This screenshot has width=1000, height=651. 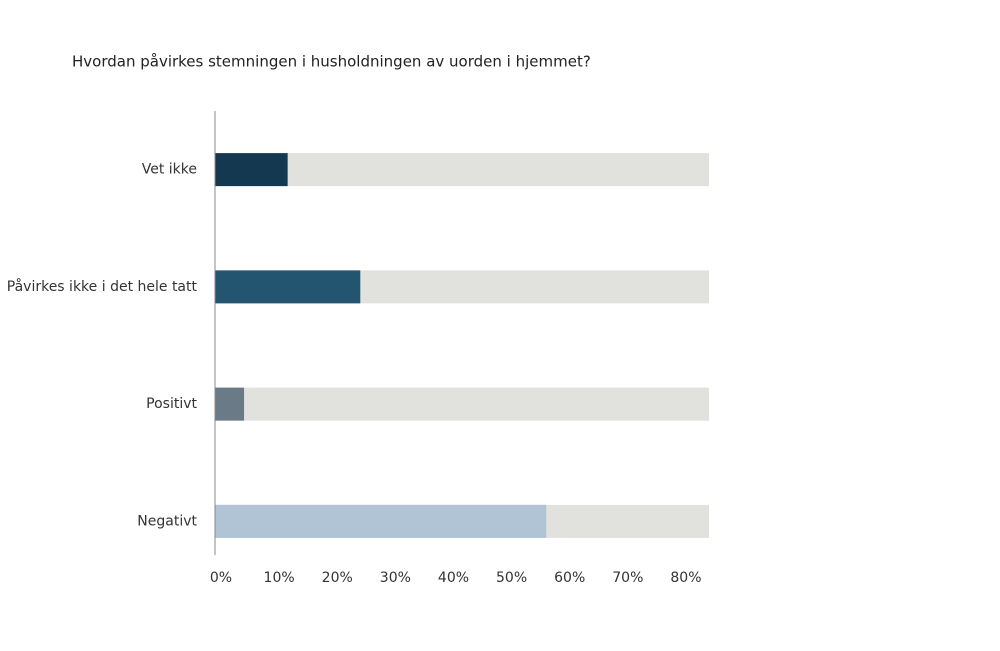 I want to click on x-tick-label: 10%, so click(x=279, y=578).